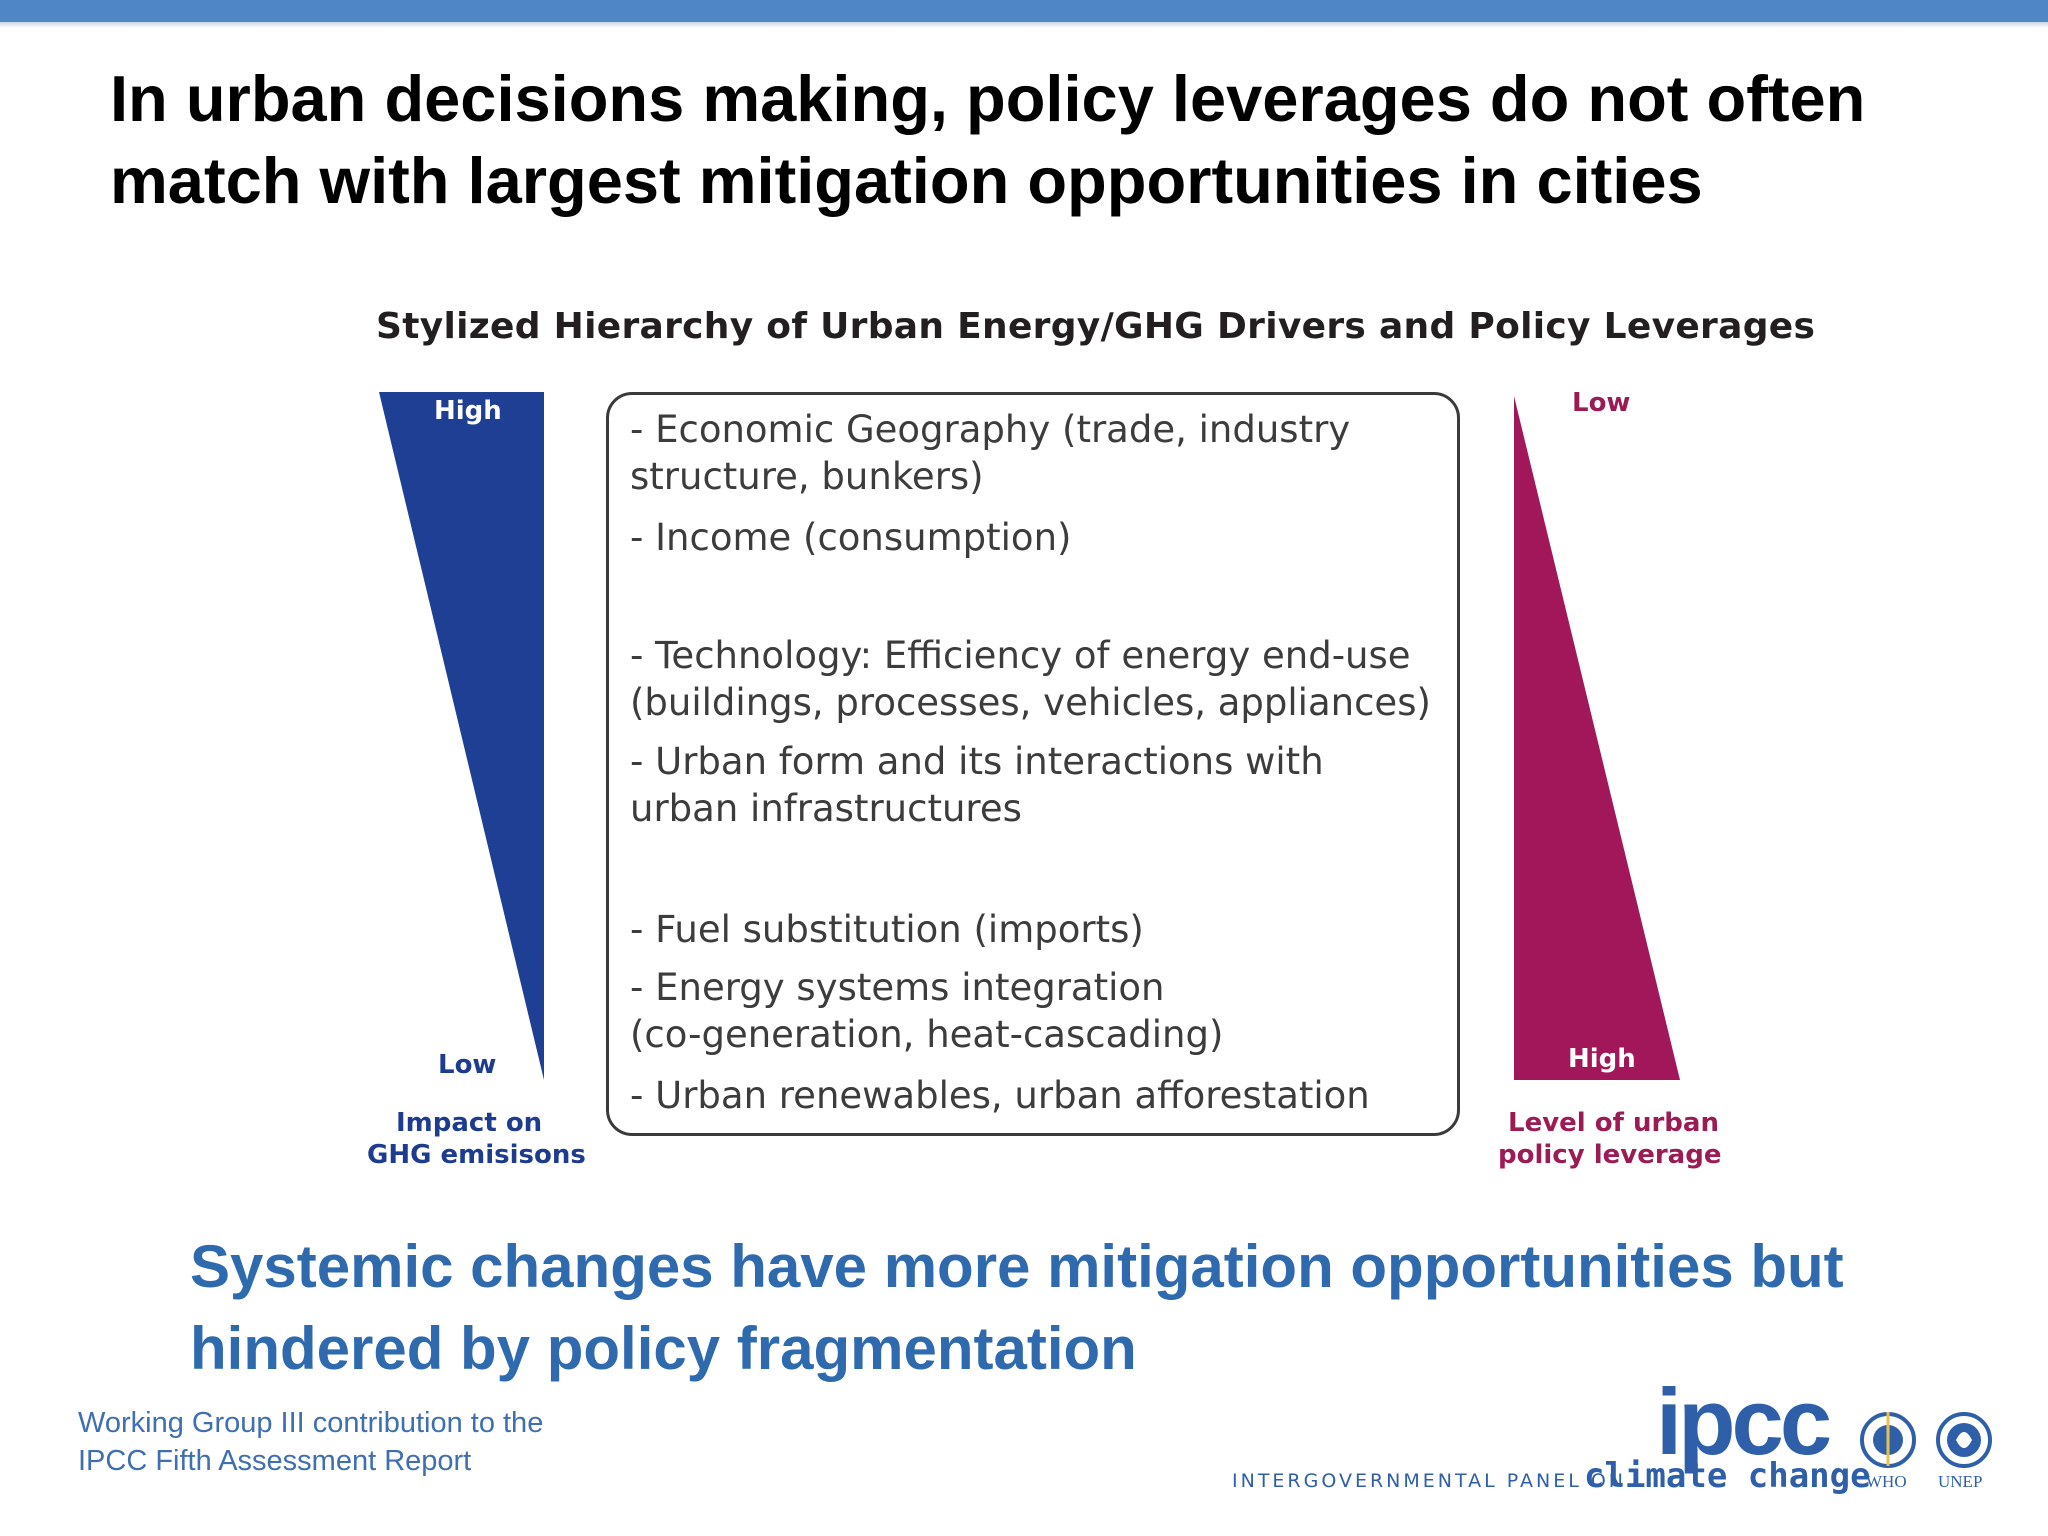 This screenshot has height=1536, width=2048. I want to click on who-emblem-icon, so click(1888, 1440).